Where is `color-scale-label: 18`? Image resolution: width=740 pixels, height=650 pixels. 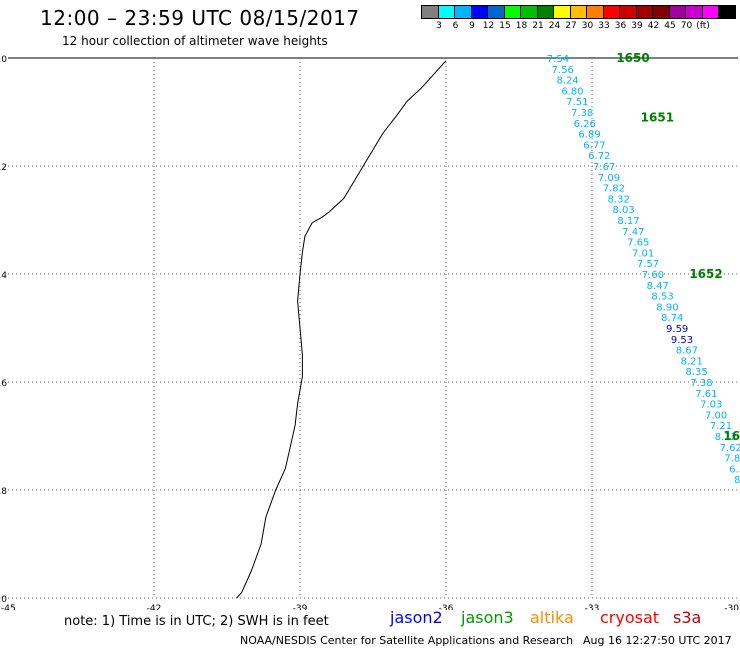 color-scale-label: 18 is located at coordinates (521, 26).